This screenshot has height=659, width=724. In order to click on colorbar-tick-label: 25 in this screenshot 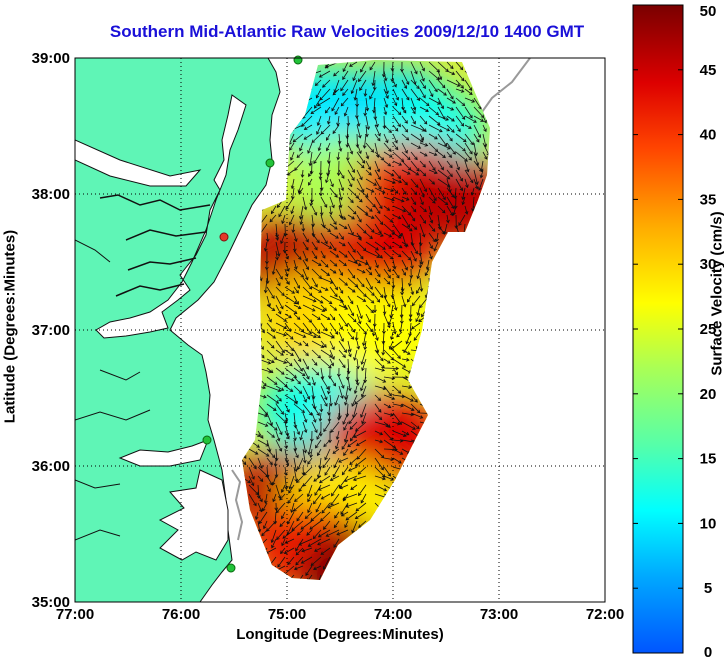, I will do `click(708, 329)`.